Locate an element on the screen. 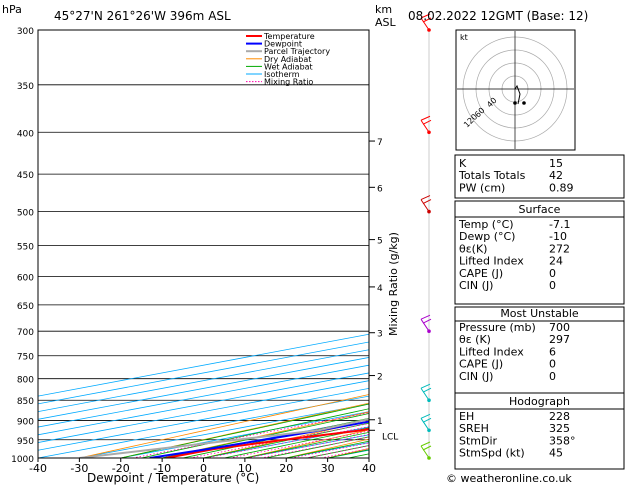  pressure-tick-label: 850 is located at coordinates (25, 402).